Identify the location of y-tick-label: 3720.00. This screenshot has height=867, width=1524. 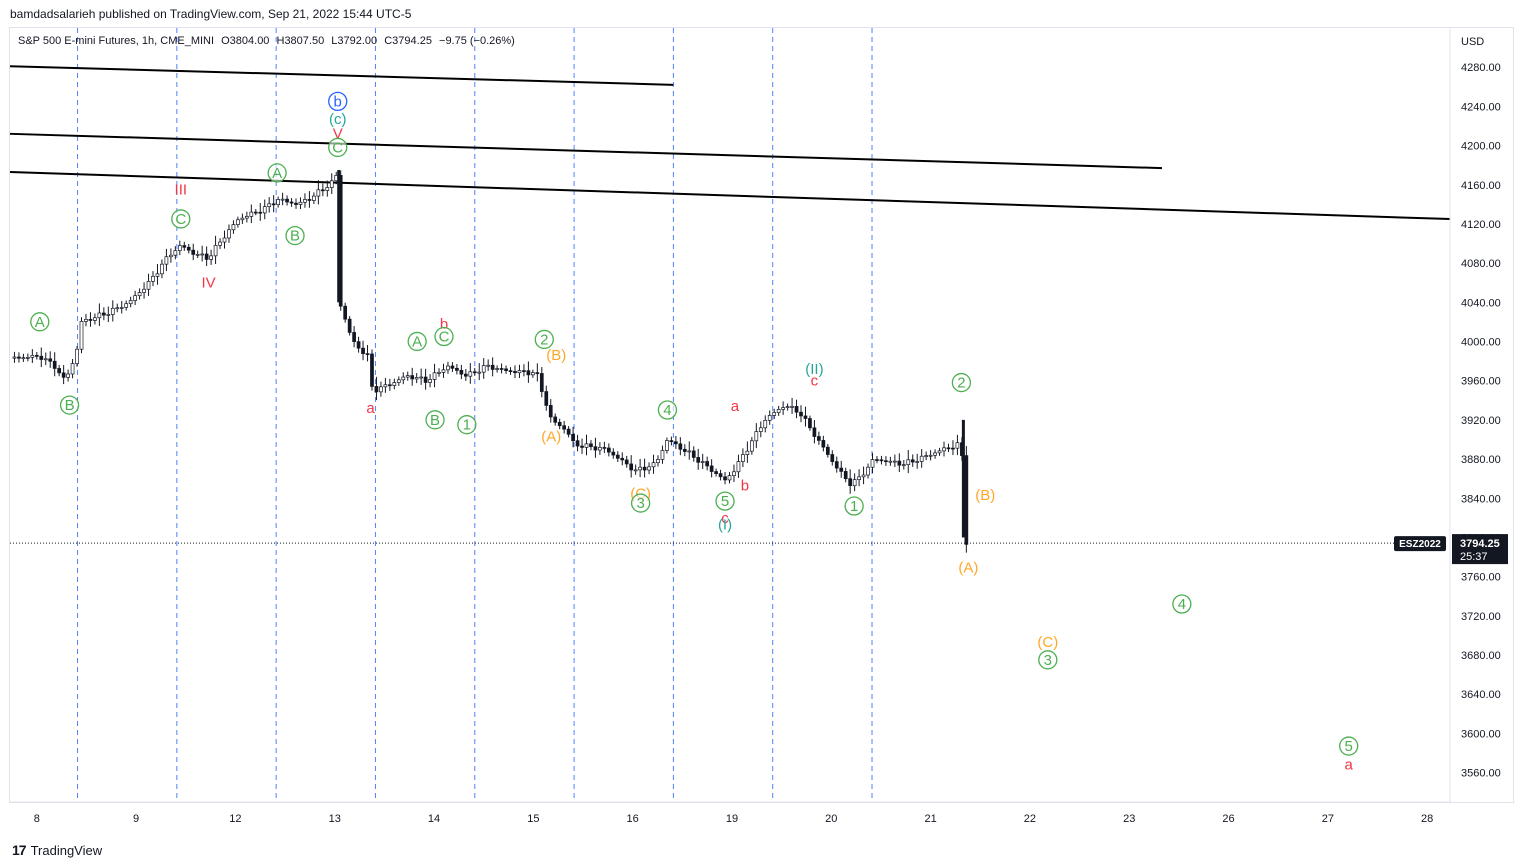
(1481, 617).